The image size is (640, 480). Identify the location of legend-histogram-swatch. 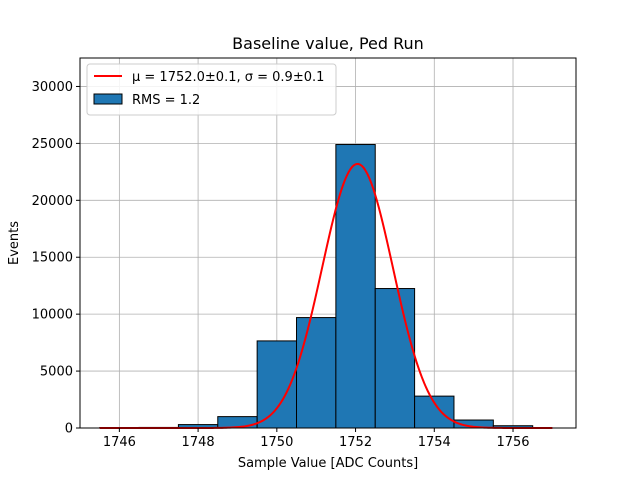
(108, 99).